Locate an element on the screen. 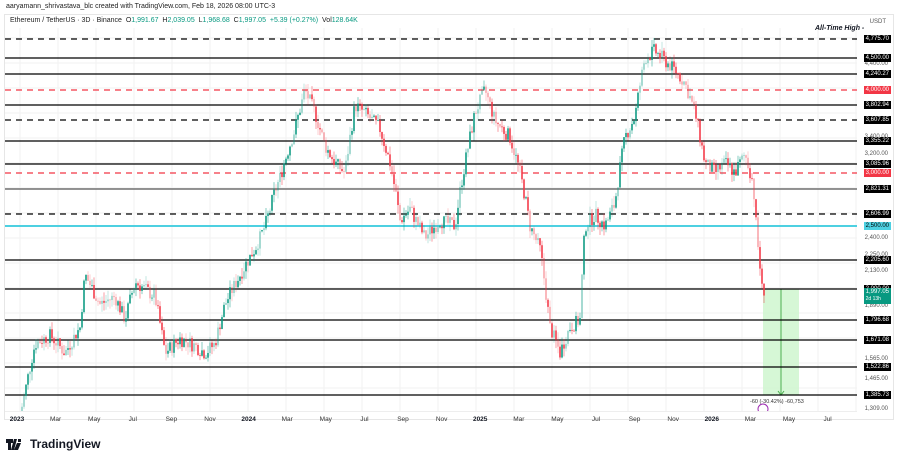  price-tick: 1,565.00 is located at coordinates (876, 359).